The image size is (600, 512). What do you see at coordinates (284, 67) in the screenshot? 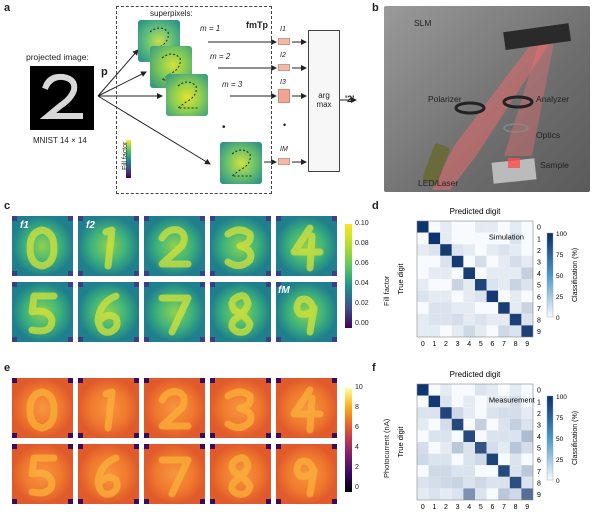
I see `I2-box` at bounding box center [284, 67].